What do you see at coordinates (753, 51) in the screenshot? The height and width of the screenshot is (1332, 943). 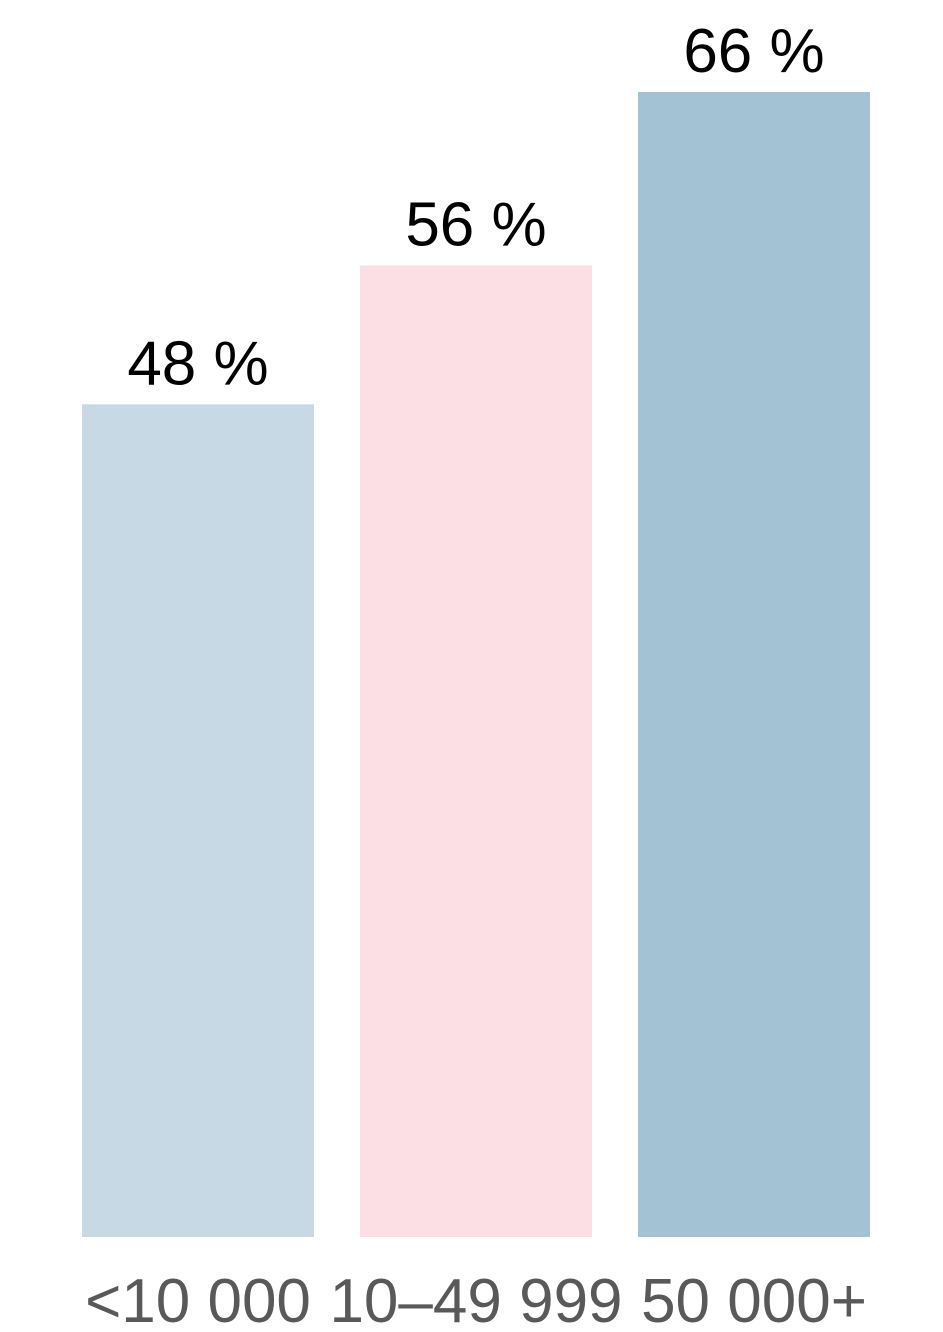 I see `value-label-3: 66 %` at bounding box center [753, 51].